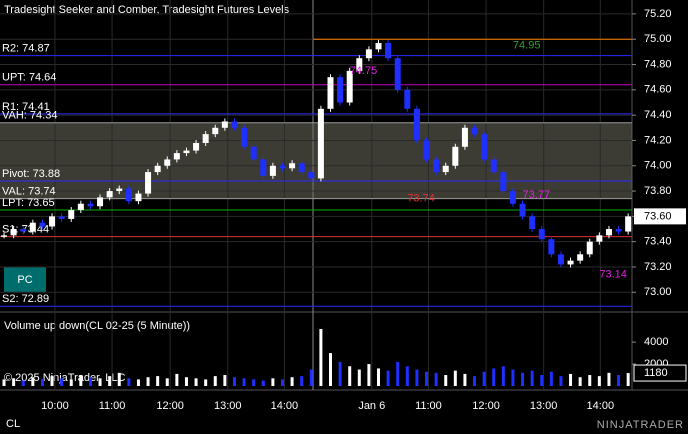 Image resolution: width=688 pixels, height=434 pixels. What do you see at coordinates (640, 425) in the screenshot?
I see `brand: NINJATRADER` at bounding box center [640, 425].